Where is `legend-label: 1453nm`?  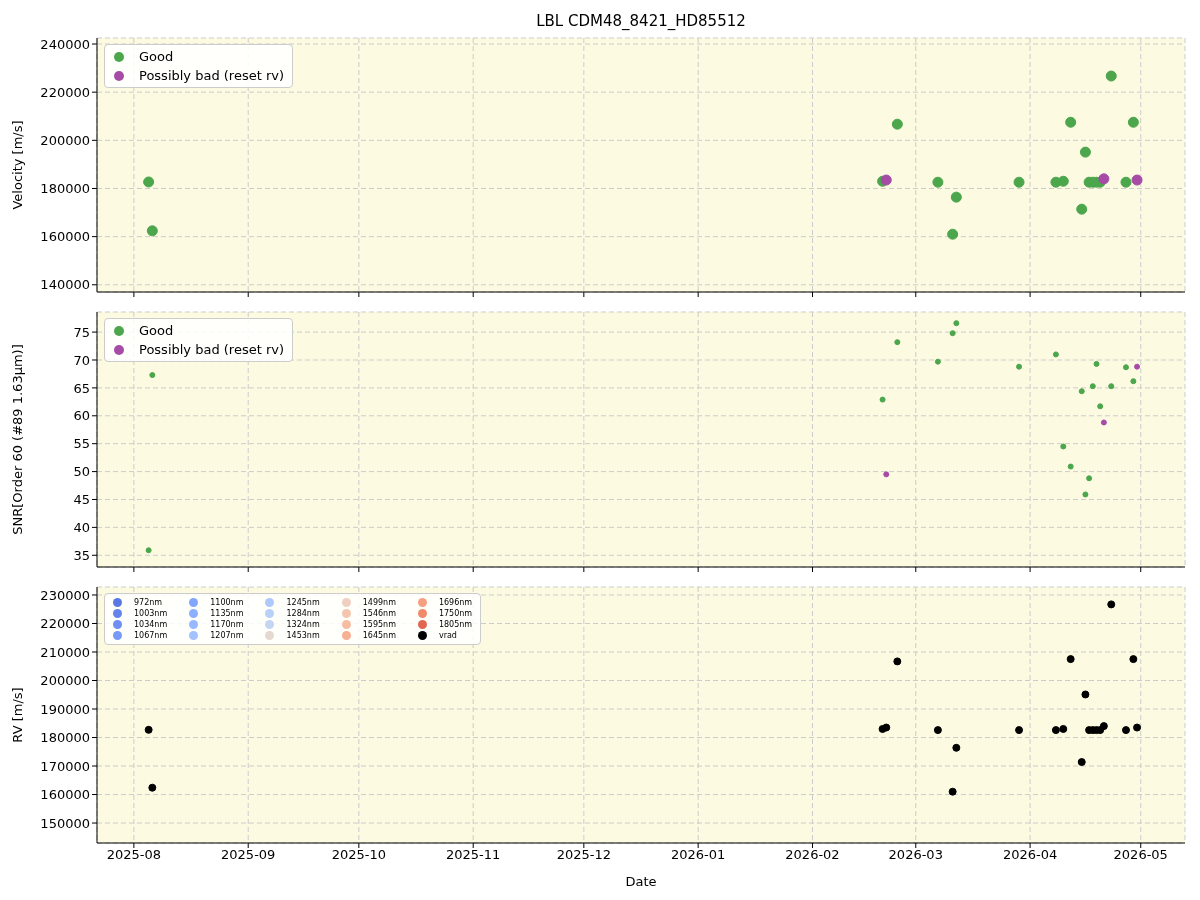 legend-label: 1453nm is located at coordinates (303, 635).